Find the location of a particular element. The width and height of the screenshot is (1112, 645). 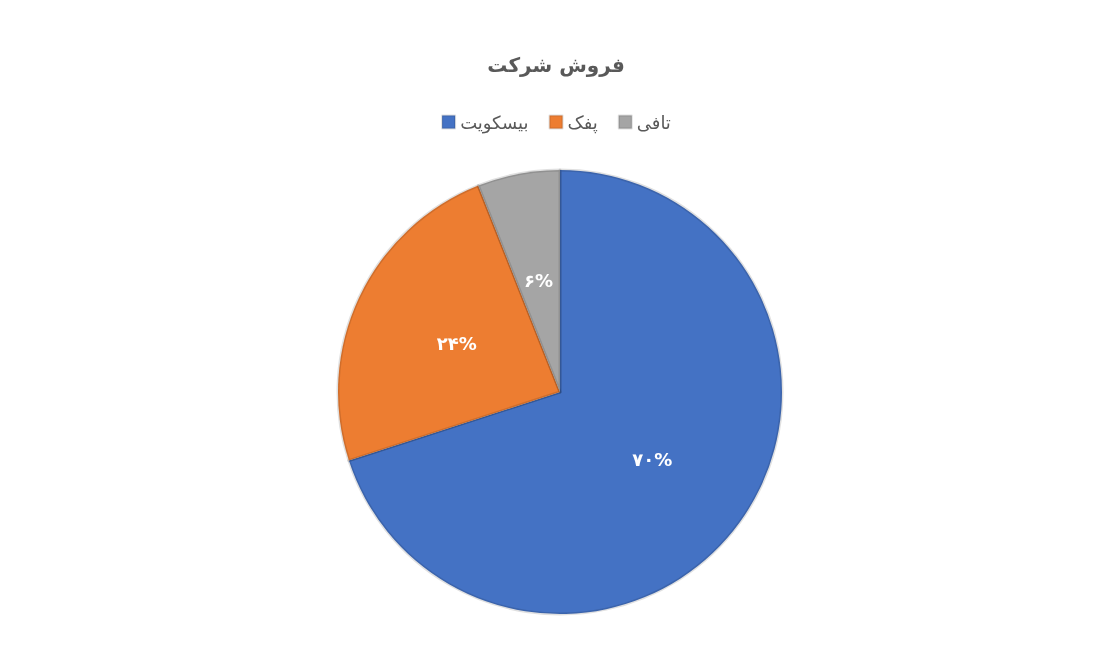

legend-label: بیسکویت is located at coordinates (494, 122).